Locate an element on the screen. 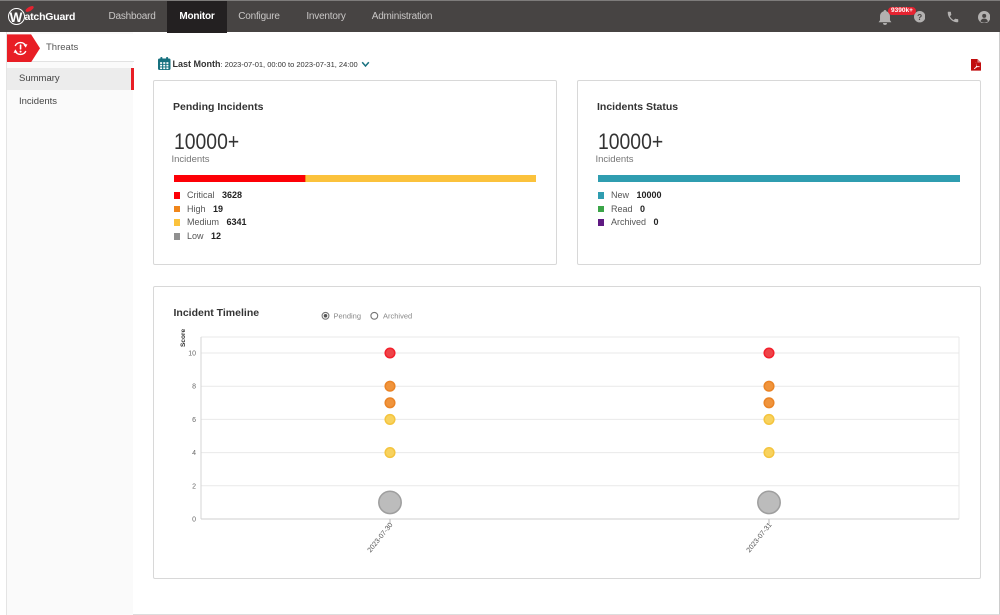 The width and height of the screenshot is (1000, 615). svg-text: 2 is located at coordinates (194, 486).